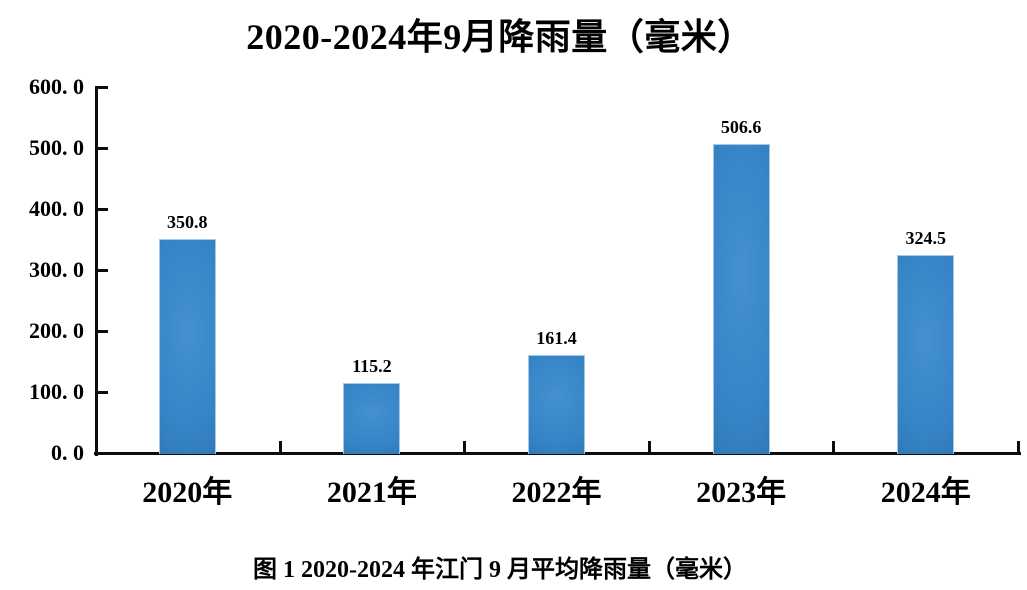  Describe the element at coordinates (741, 126) in the screenshot. I see `bar-value-label: 506.6` at that location.